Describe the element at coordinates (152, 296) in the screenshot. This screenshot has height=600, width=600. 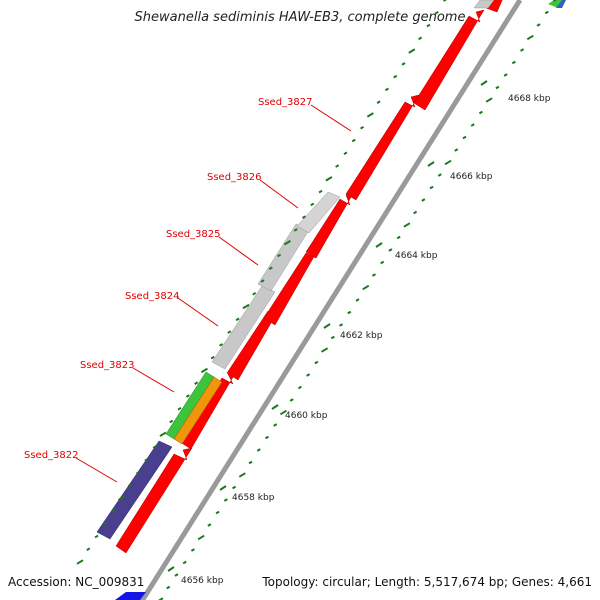
I see `gene-label: Ssed_3824` at that location.